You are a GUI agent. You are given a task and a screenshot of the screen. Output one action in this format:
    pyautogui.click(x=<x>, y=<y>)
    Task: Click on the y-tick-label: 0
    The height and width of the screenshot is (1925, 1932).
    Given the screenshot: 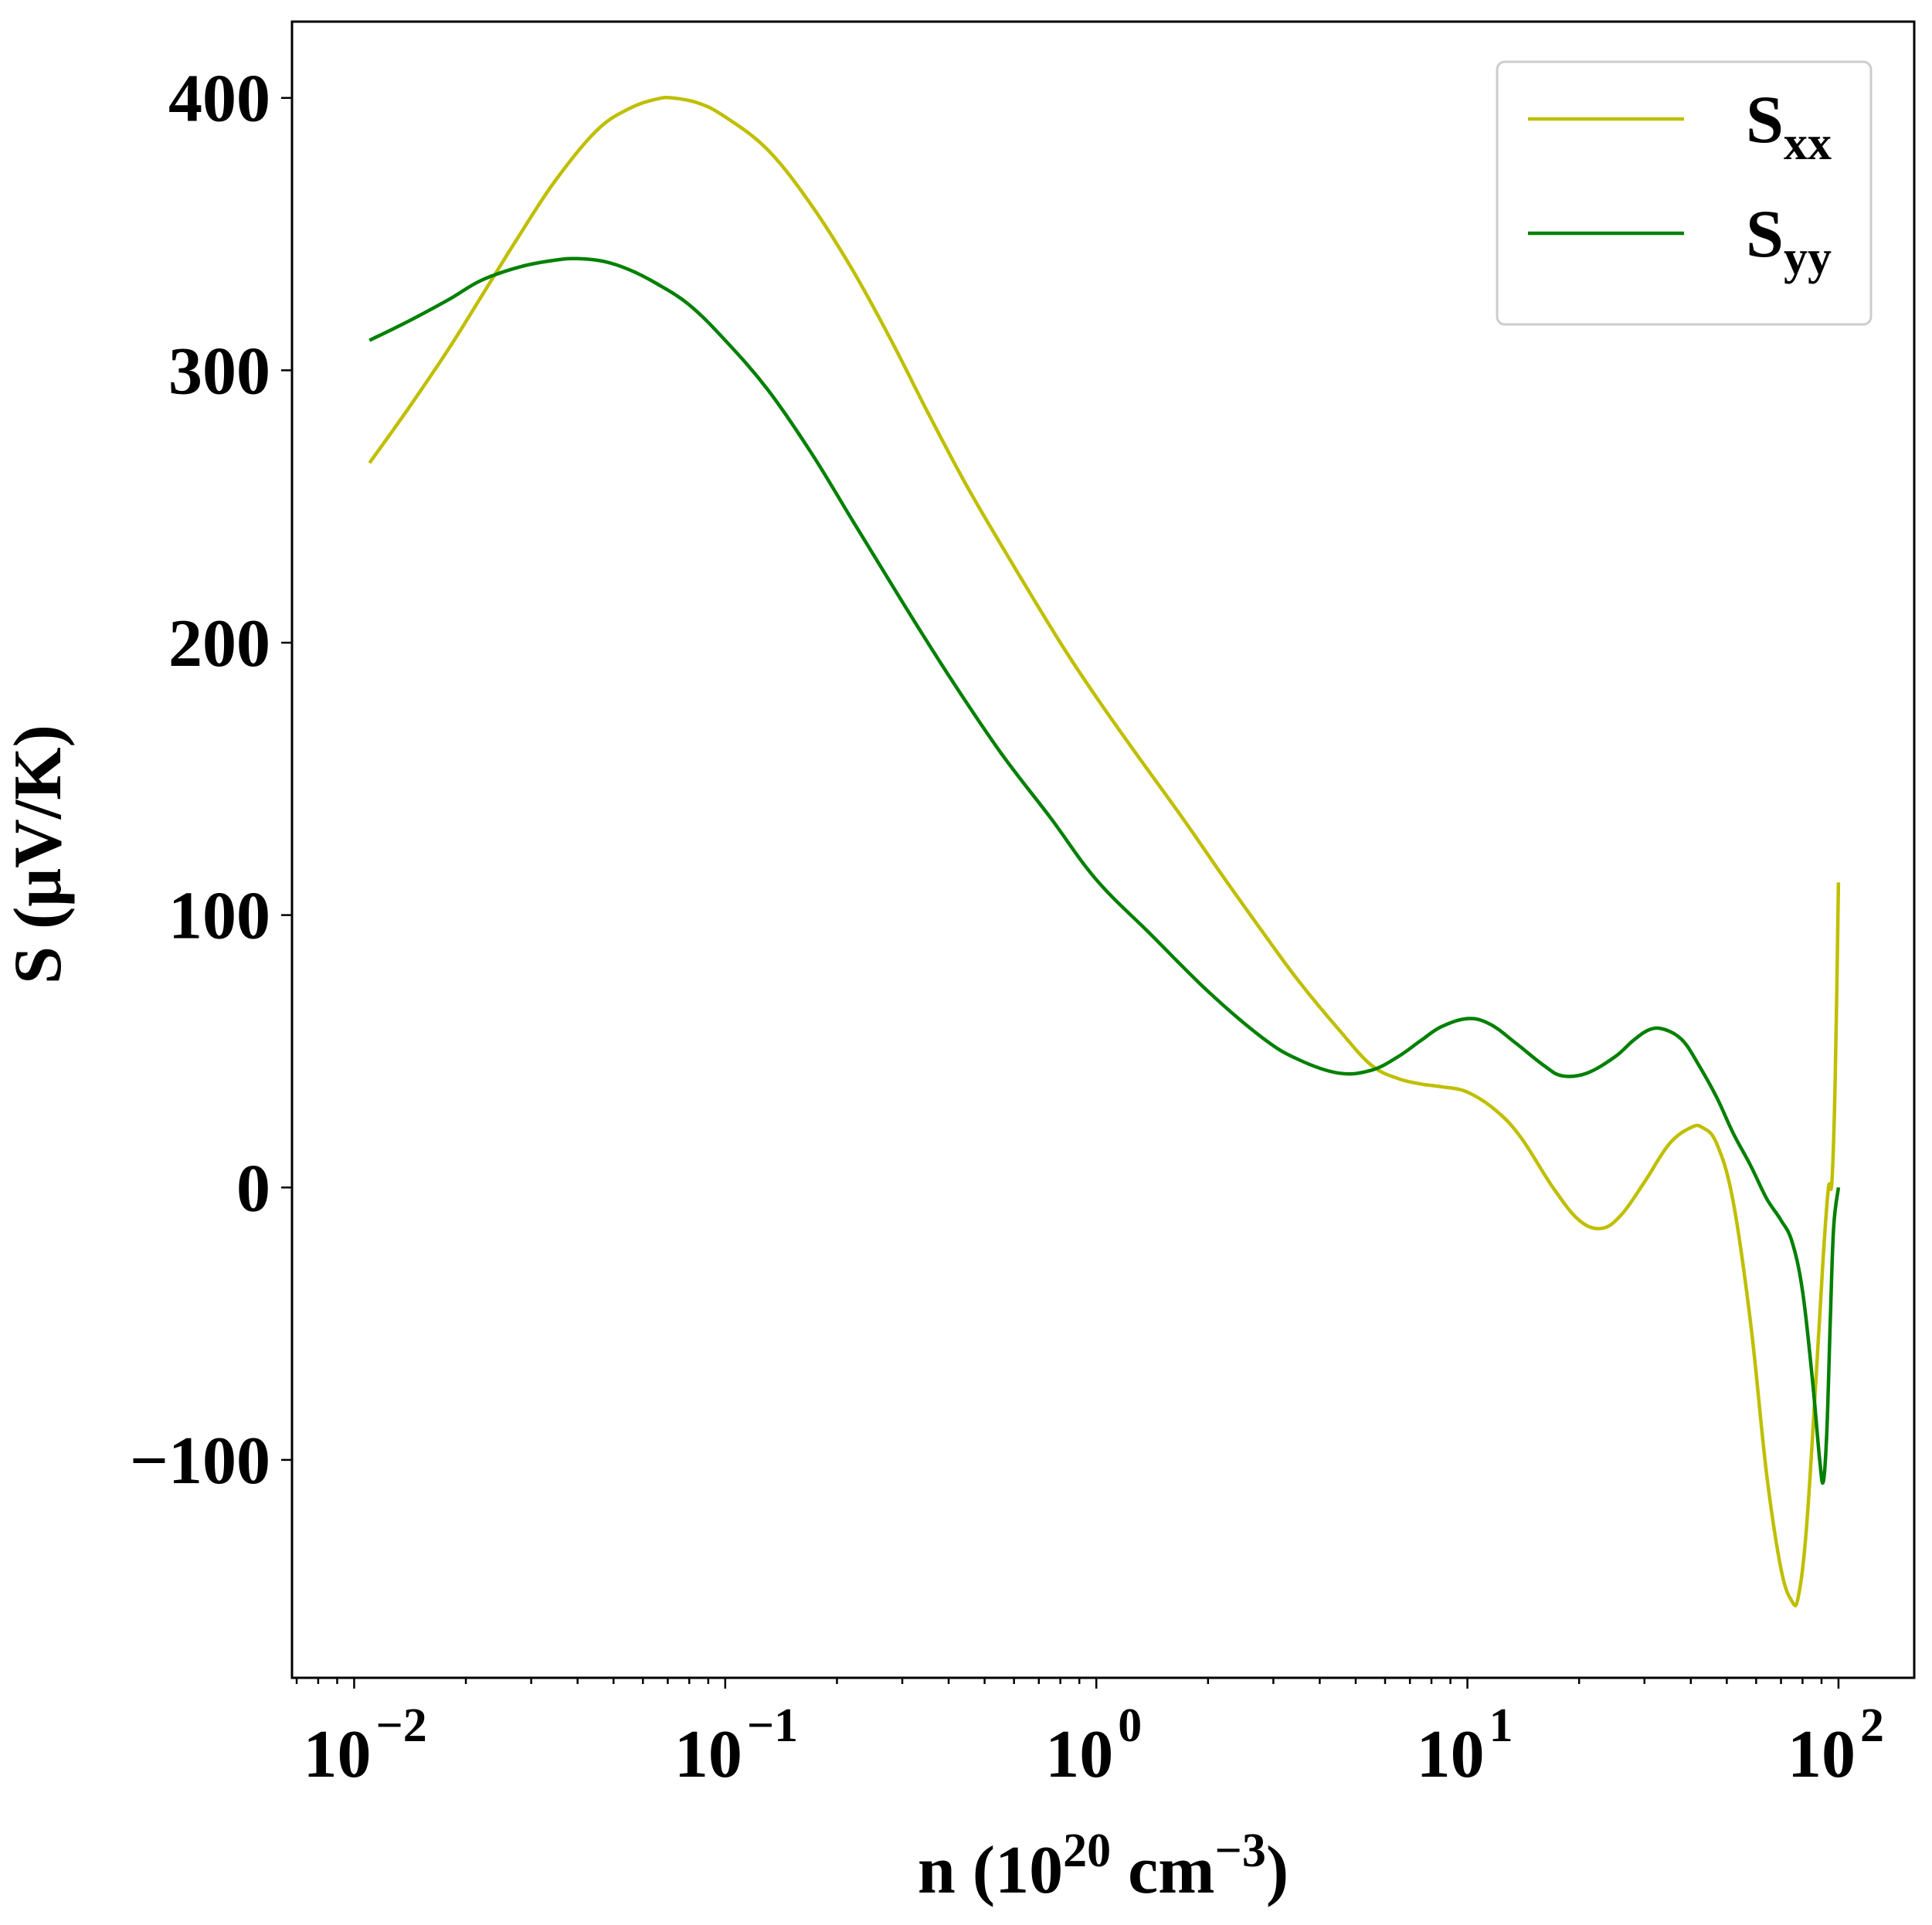 What is the action you would take?
    pyautogui.click(x=253, y=1188)
    